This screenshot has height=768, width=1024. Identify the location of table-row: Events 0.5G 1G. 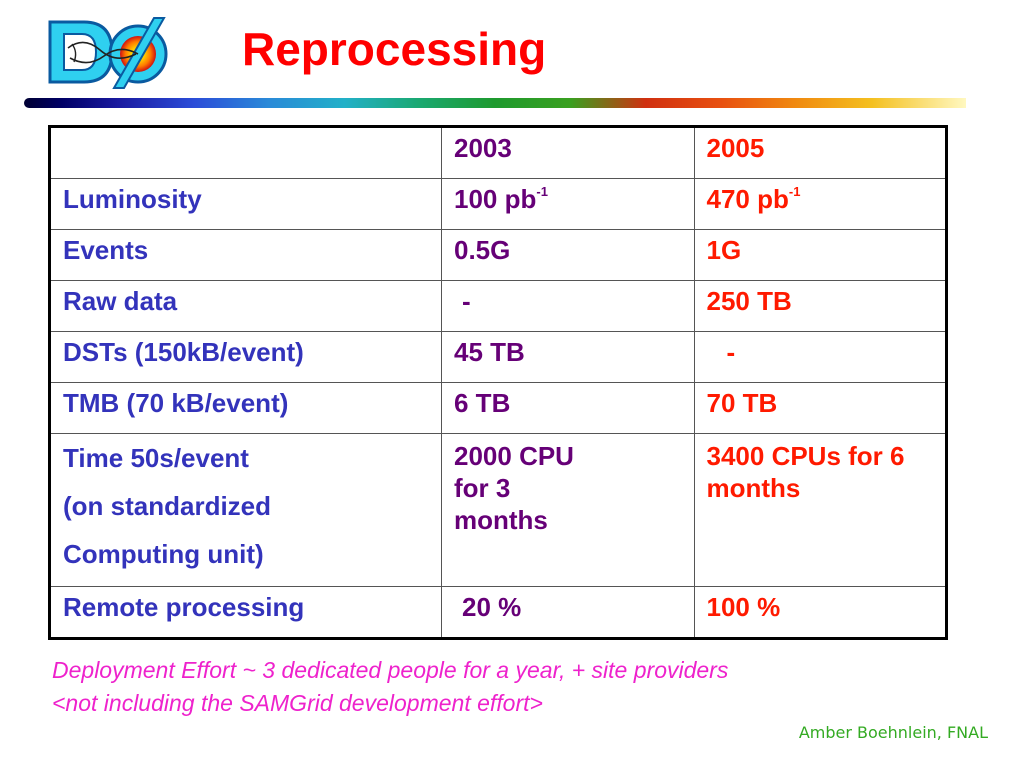
(498, 255).